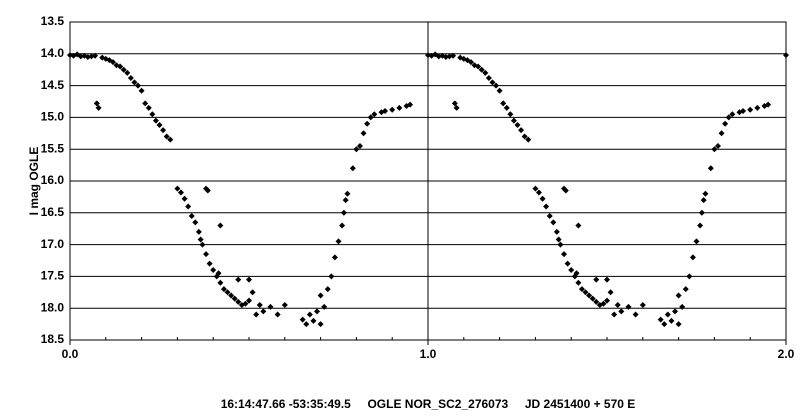  What do you see at coordinates (70, 354) in the screenshot?
I see `x-tick-label: 0.0` at bounding box center [70, 354].